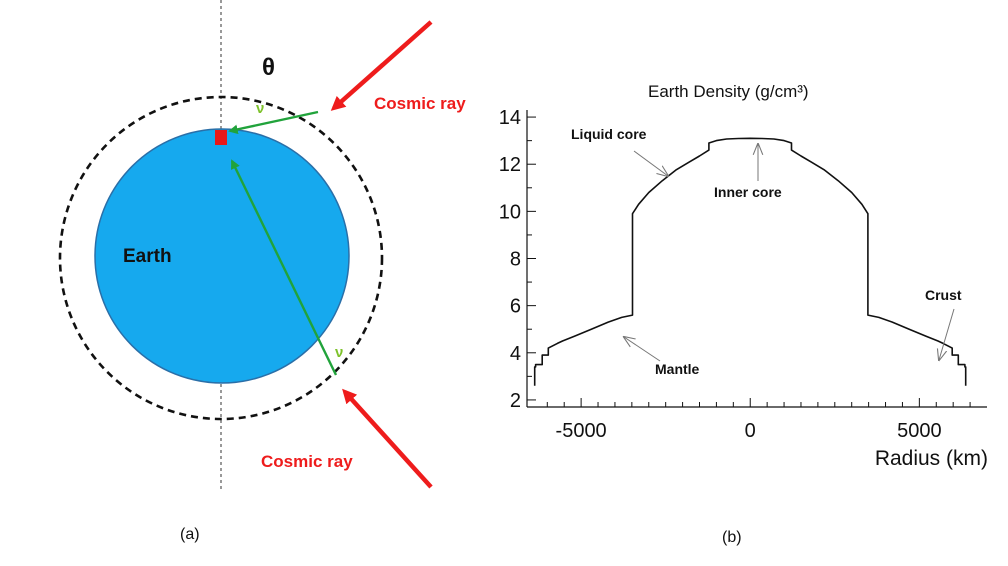  Describe the element at coordinates (147, 256) in the screenshot. I see `earth-label: Earth` at that location.